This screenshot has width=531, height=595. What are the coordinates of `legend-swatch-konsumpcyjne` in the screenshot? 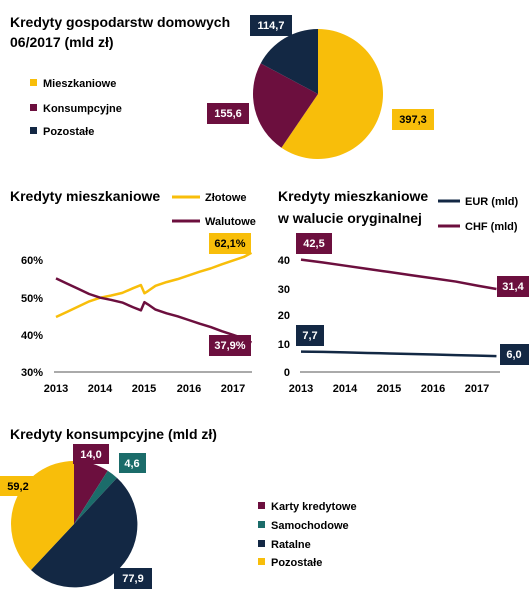 It's located at (33, 107).